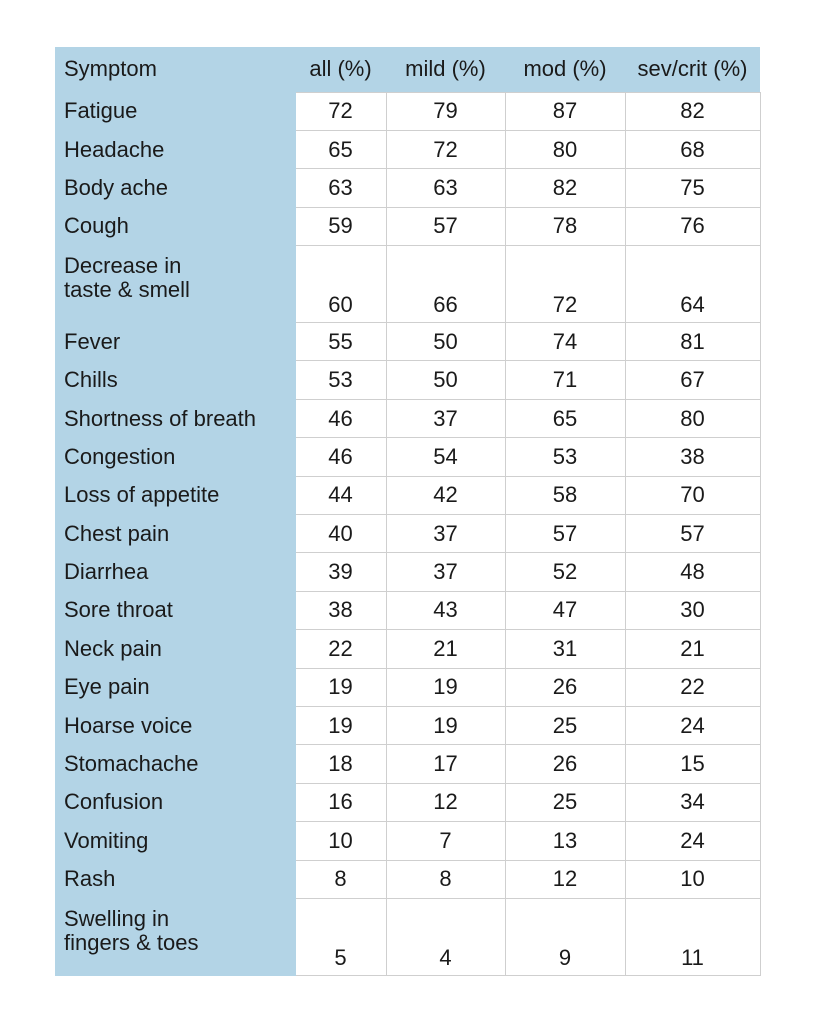 The height and width of the screenshot is (1024, 824). I want to click on table-row: Confusion 16 12 25 34, so click(408, 803).